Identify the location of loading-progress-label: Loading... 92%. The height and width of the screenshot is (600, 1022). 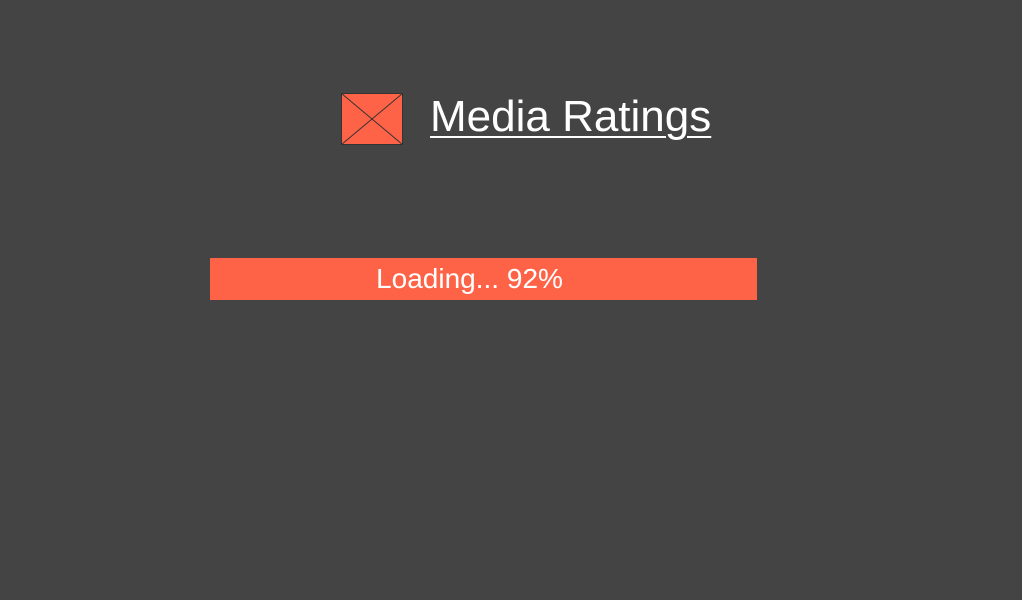
(469, 279).